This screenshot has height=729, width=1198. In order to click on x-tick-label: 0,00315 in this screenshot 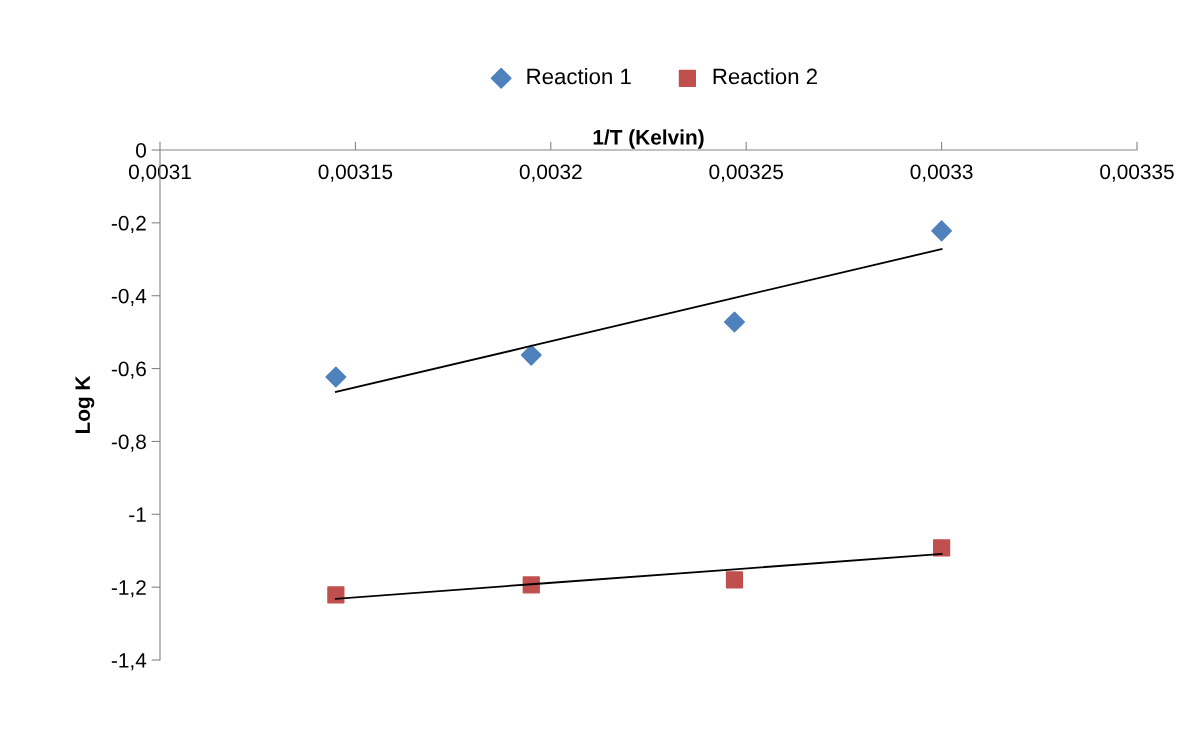, I will do `click(355, 173)`.